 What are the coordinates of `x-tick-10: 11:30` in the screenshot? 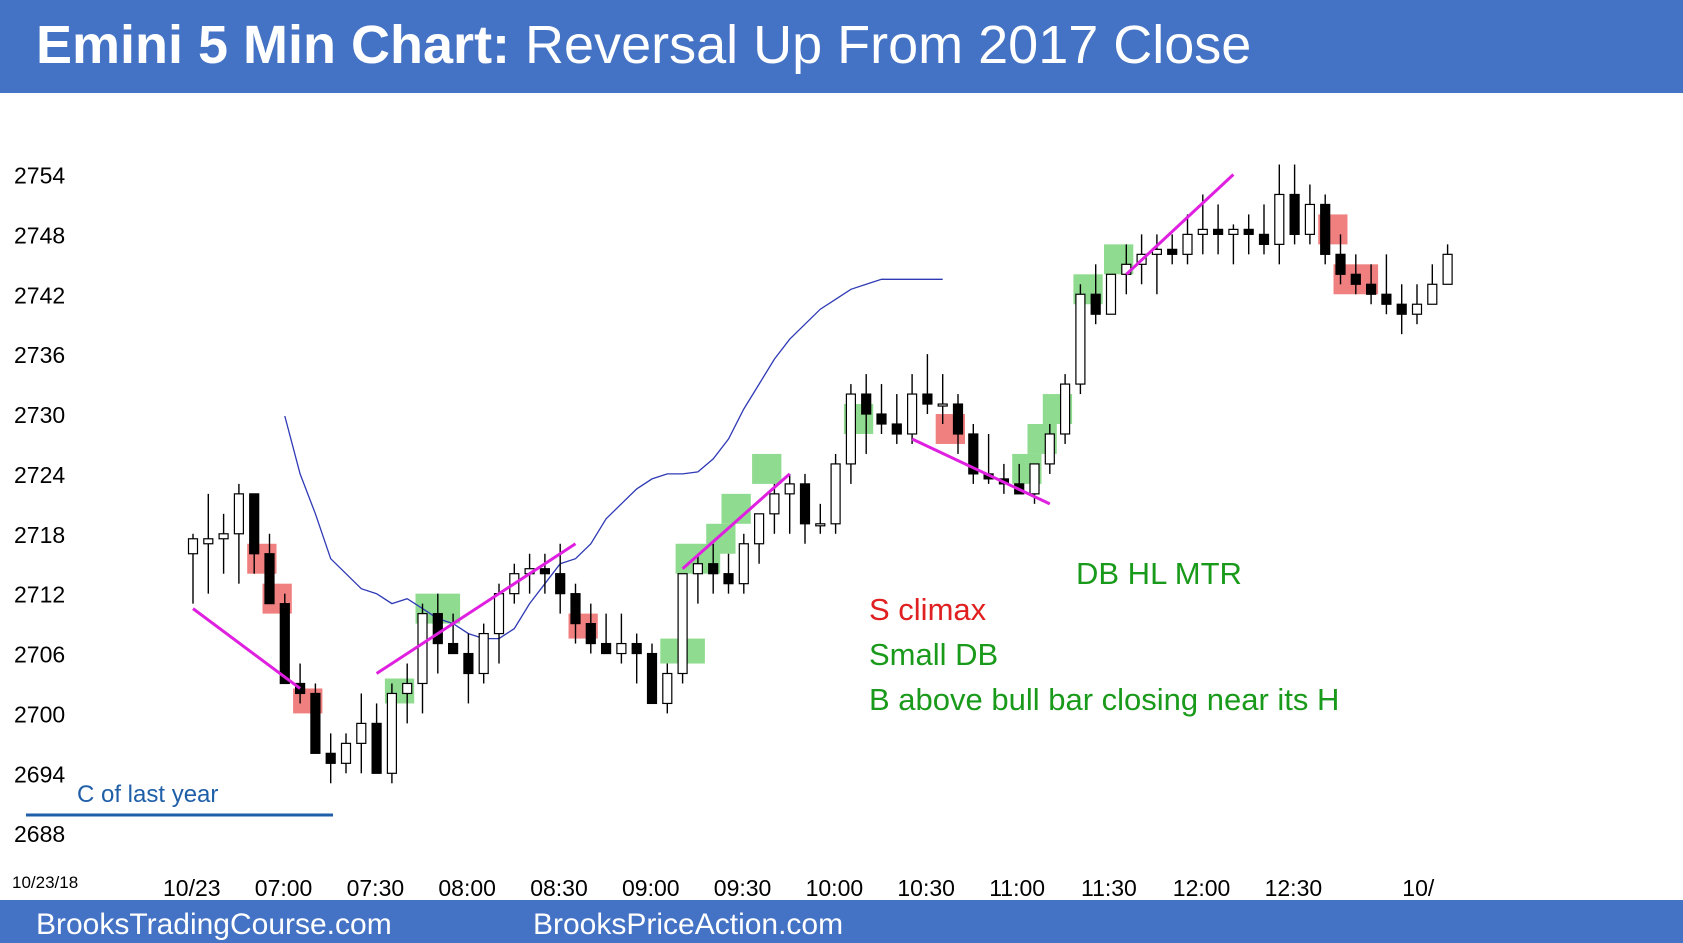 It's located at (1109, 888).